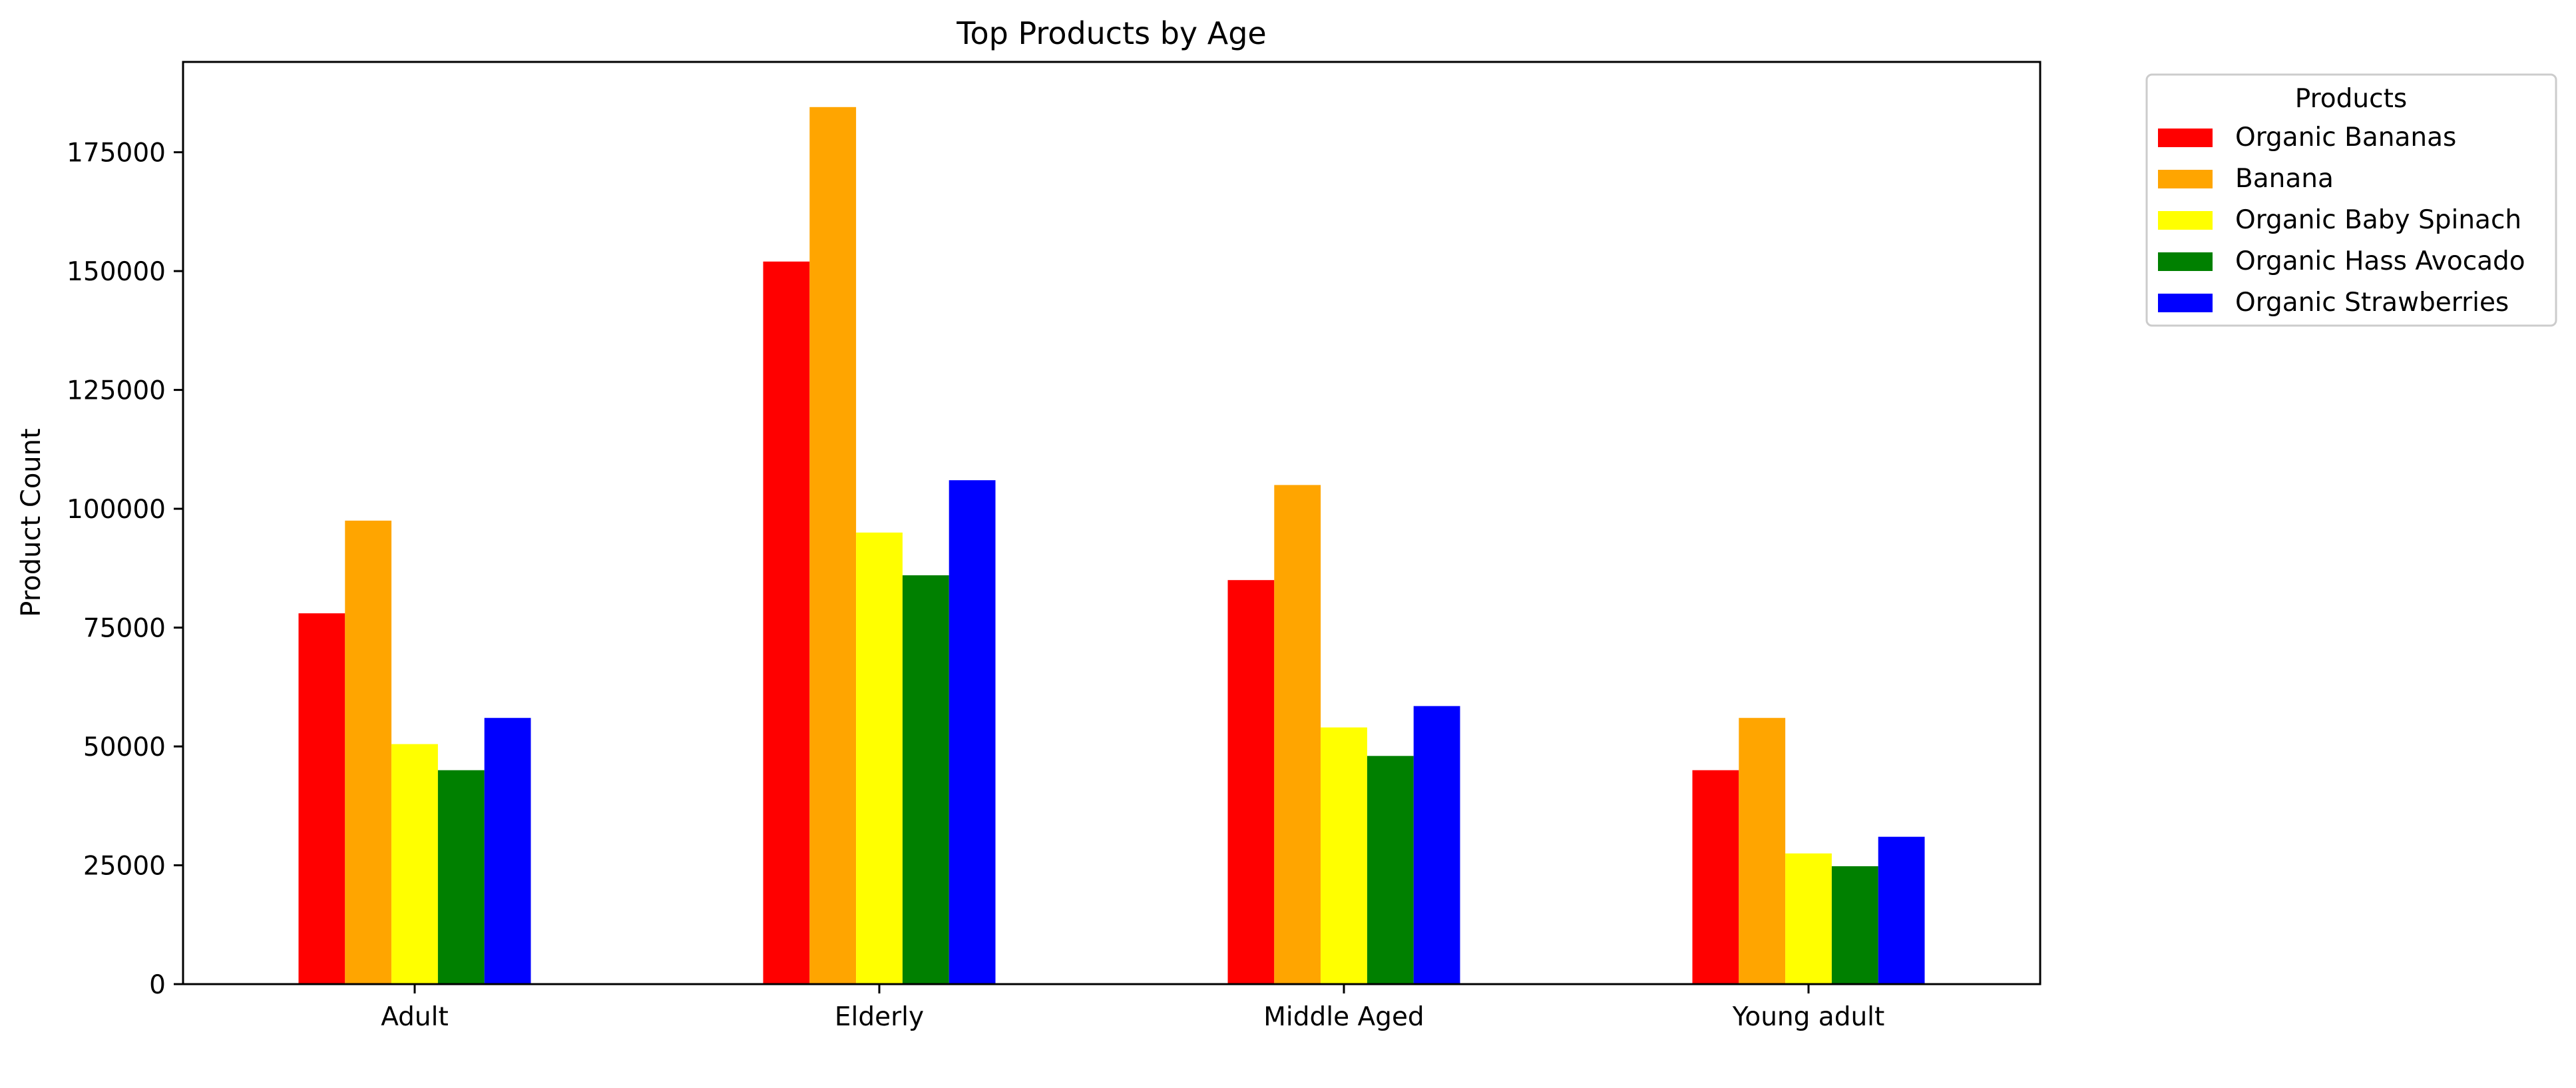 The height and width of the screenshot is (1088, 2576). I want to click on bar-organic-strawberries-young-adult, so click(1901, 910).